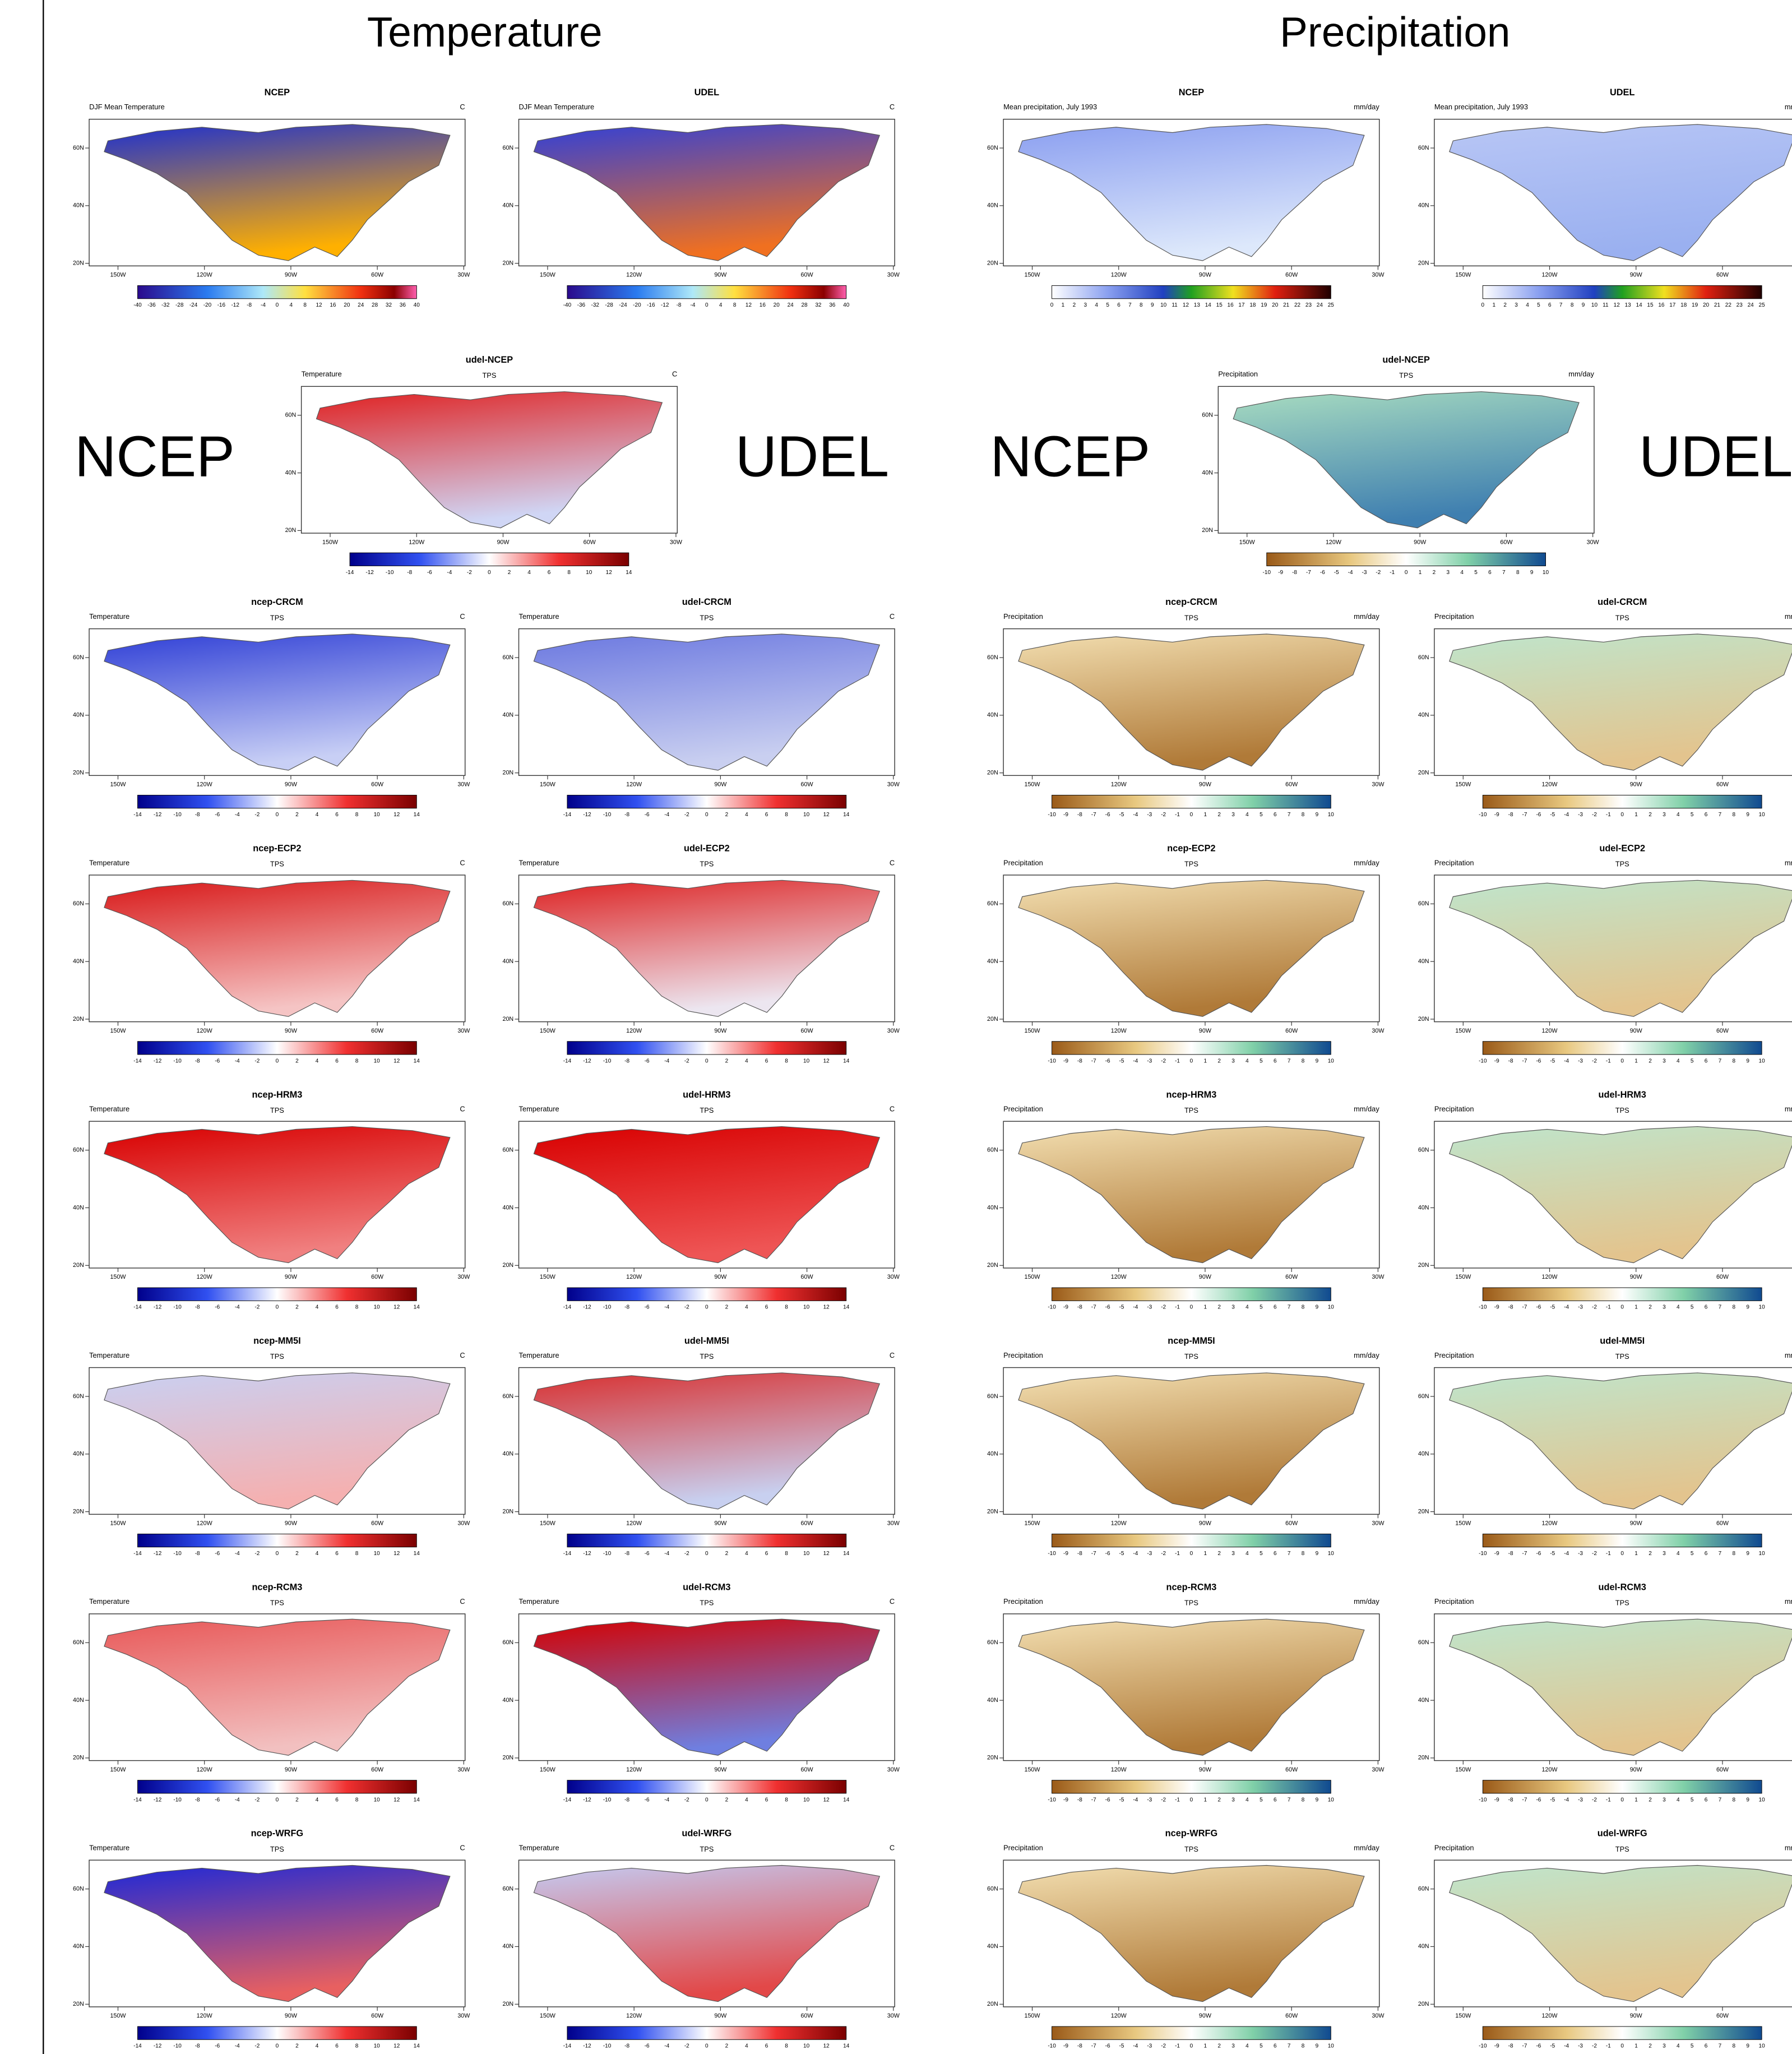 Image resolution: width=1792 pixels, height=2054 pixels. Describe the element at coordinates (791, 305) in the screenshot. I see `colorbar-label: 24` at that location.